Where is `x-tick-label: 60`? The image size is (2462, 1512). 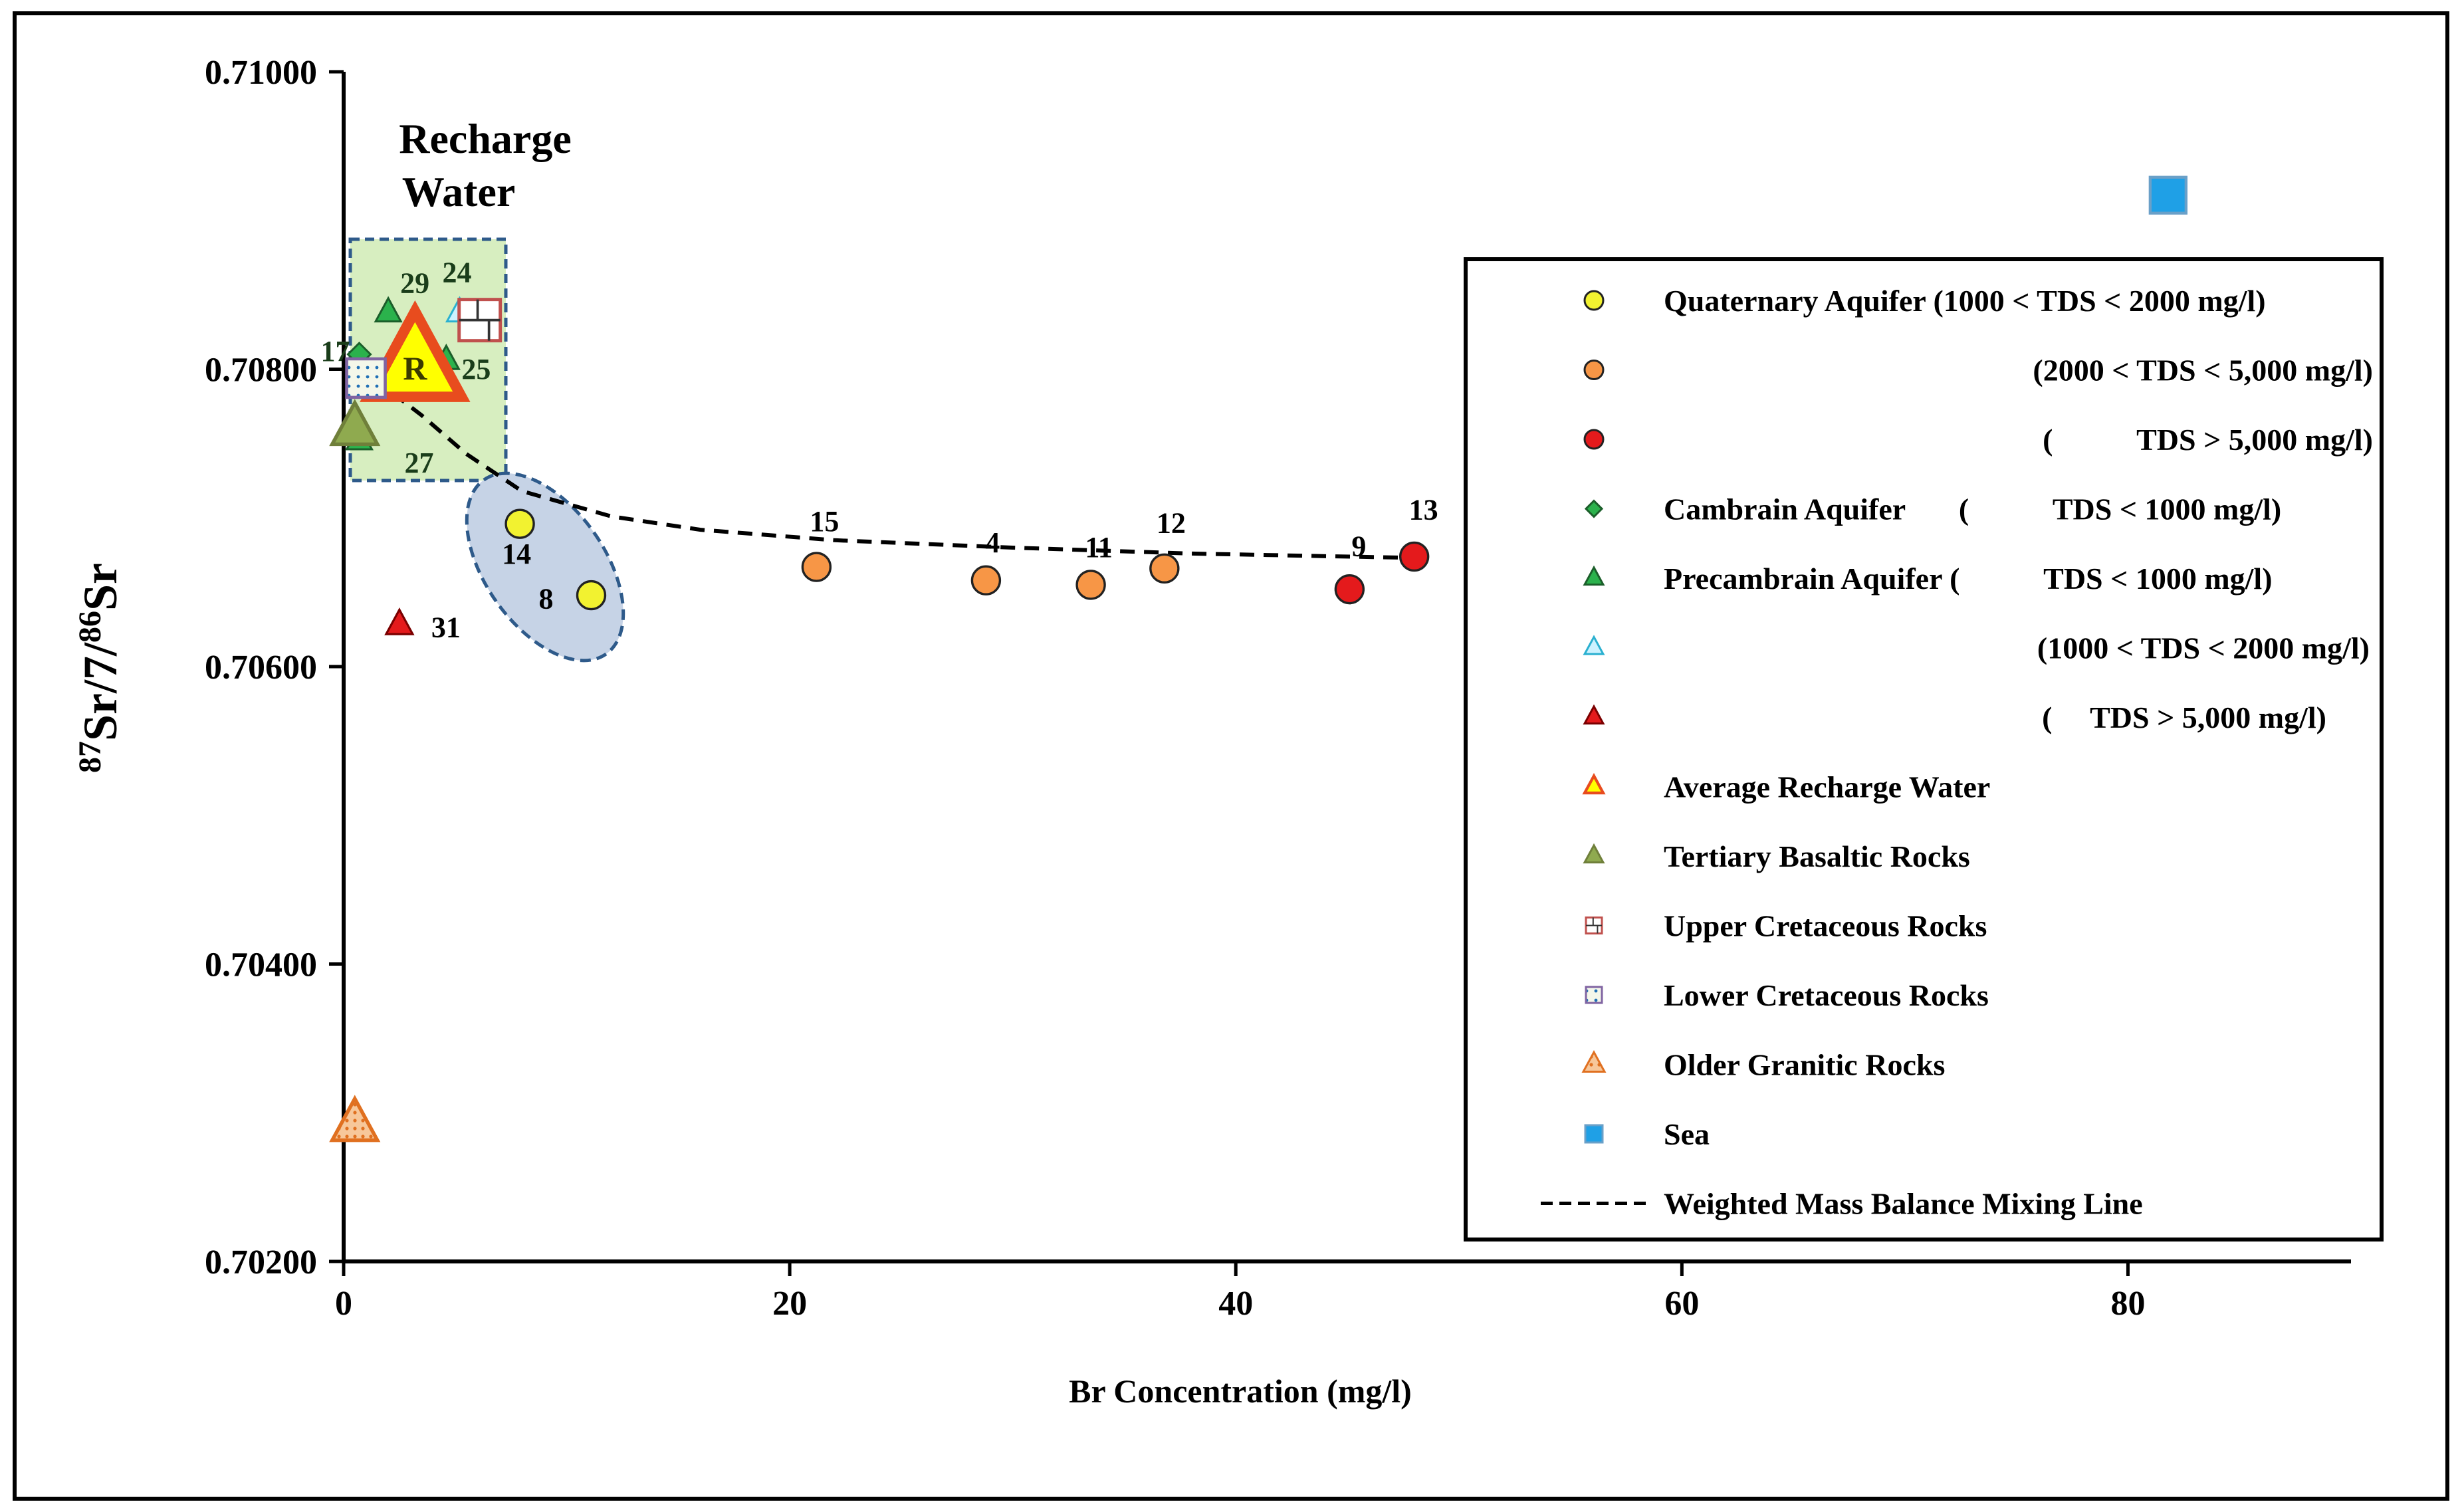
x-tick-label: 60 is located at coordinates (1681, 1304).